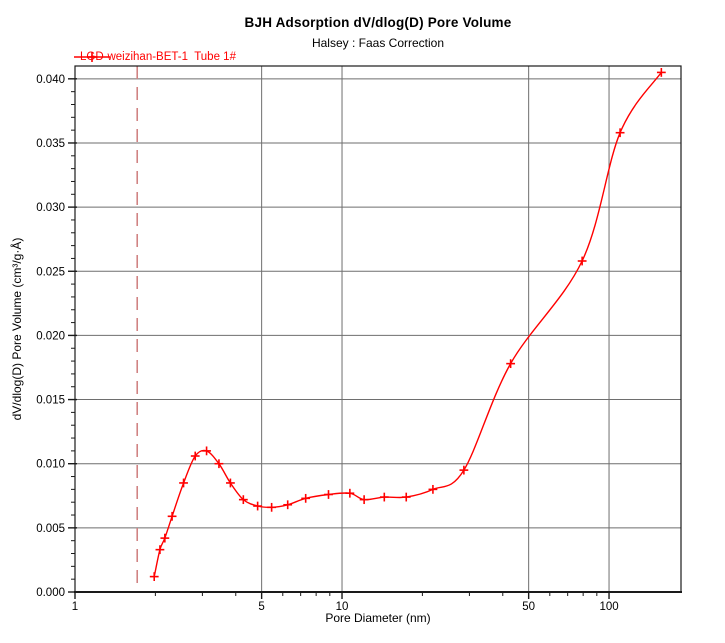 The image size is (725, 643). Describe the element at coordinates (261, 607) in the screenshot. I see `x-tick-label: 5` at that location.